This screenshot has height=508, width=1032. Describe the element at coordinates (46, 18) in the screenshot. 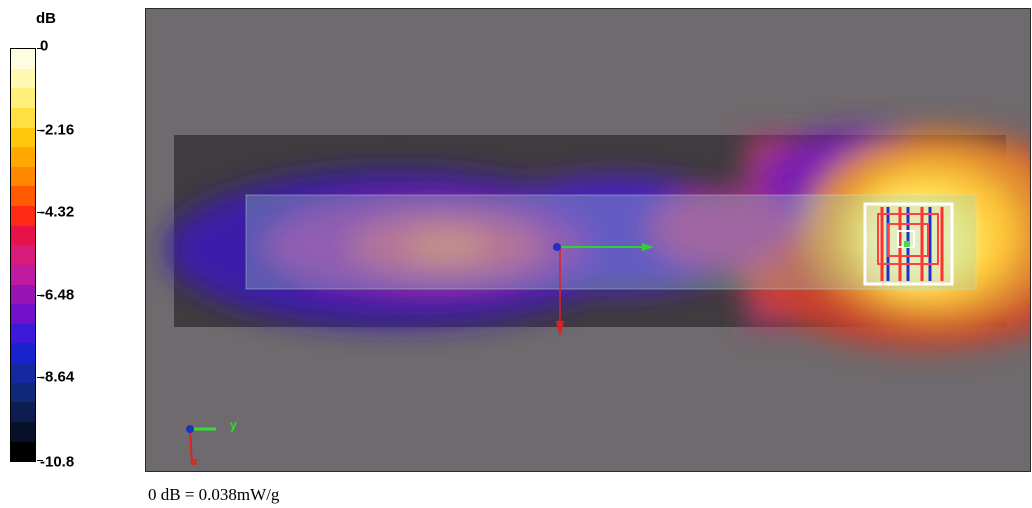

I see `legend-unit-label: dB` at that location.